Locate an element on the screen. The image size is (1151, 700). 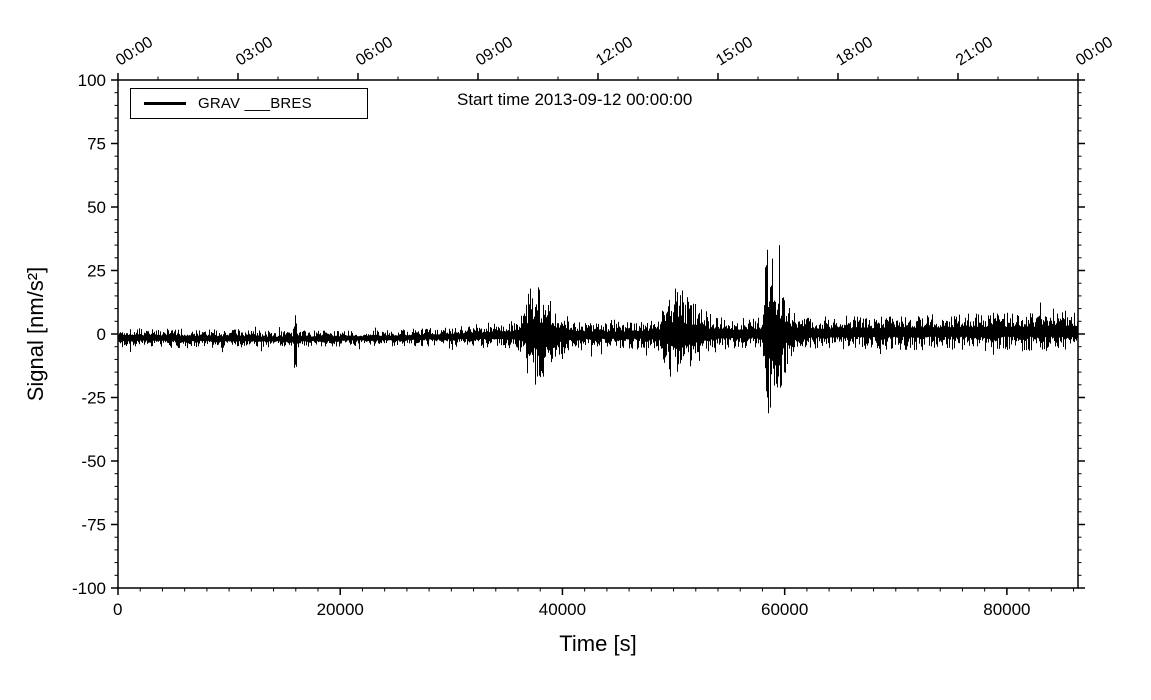
plot-title: Start time 2013-09-12 00:00:00 is located at coordinates (575, 99).